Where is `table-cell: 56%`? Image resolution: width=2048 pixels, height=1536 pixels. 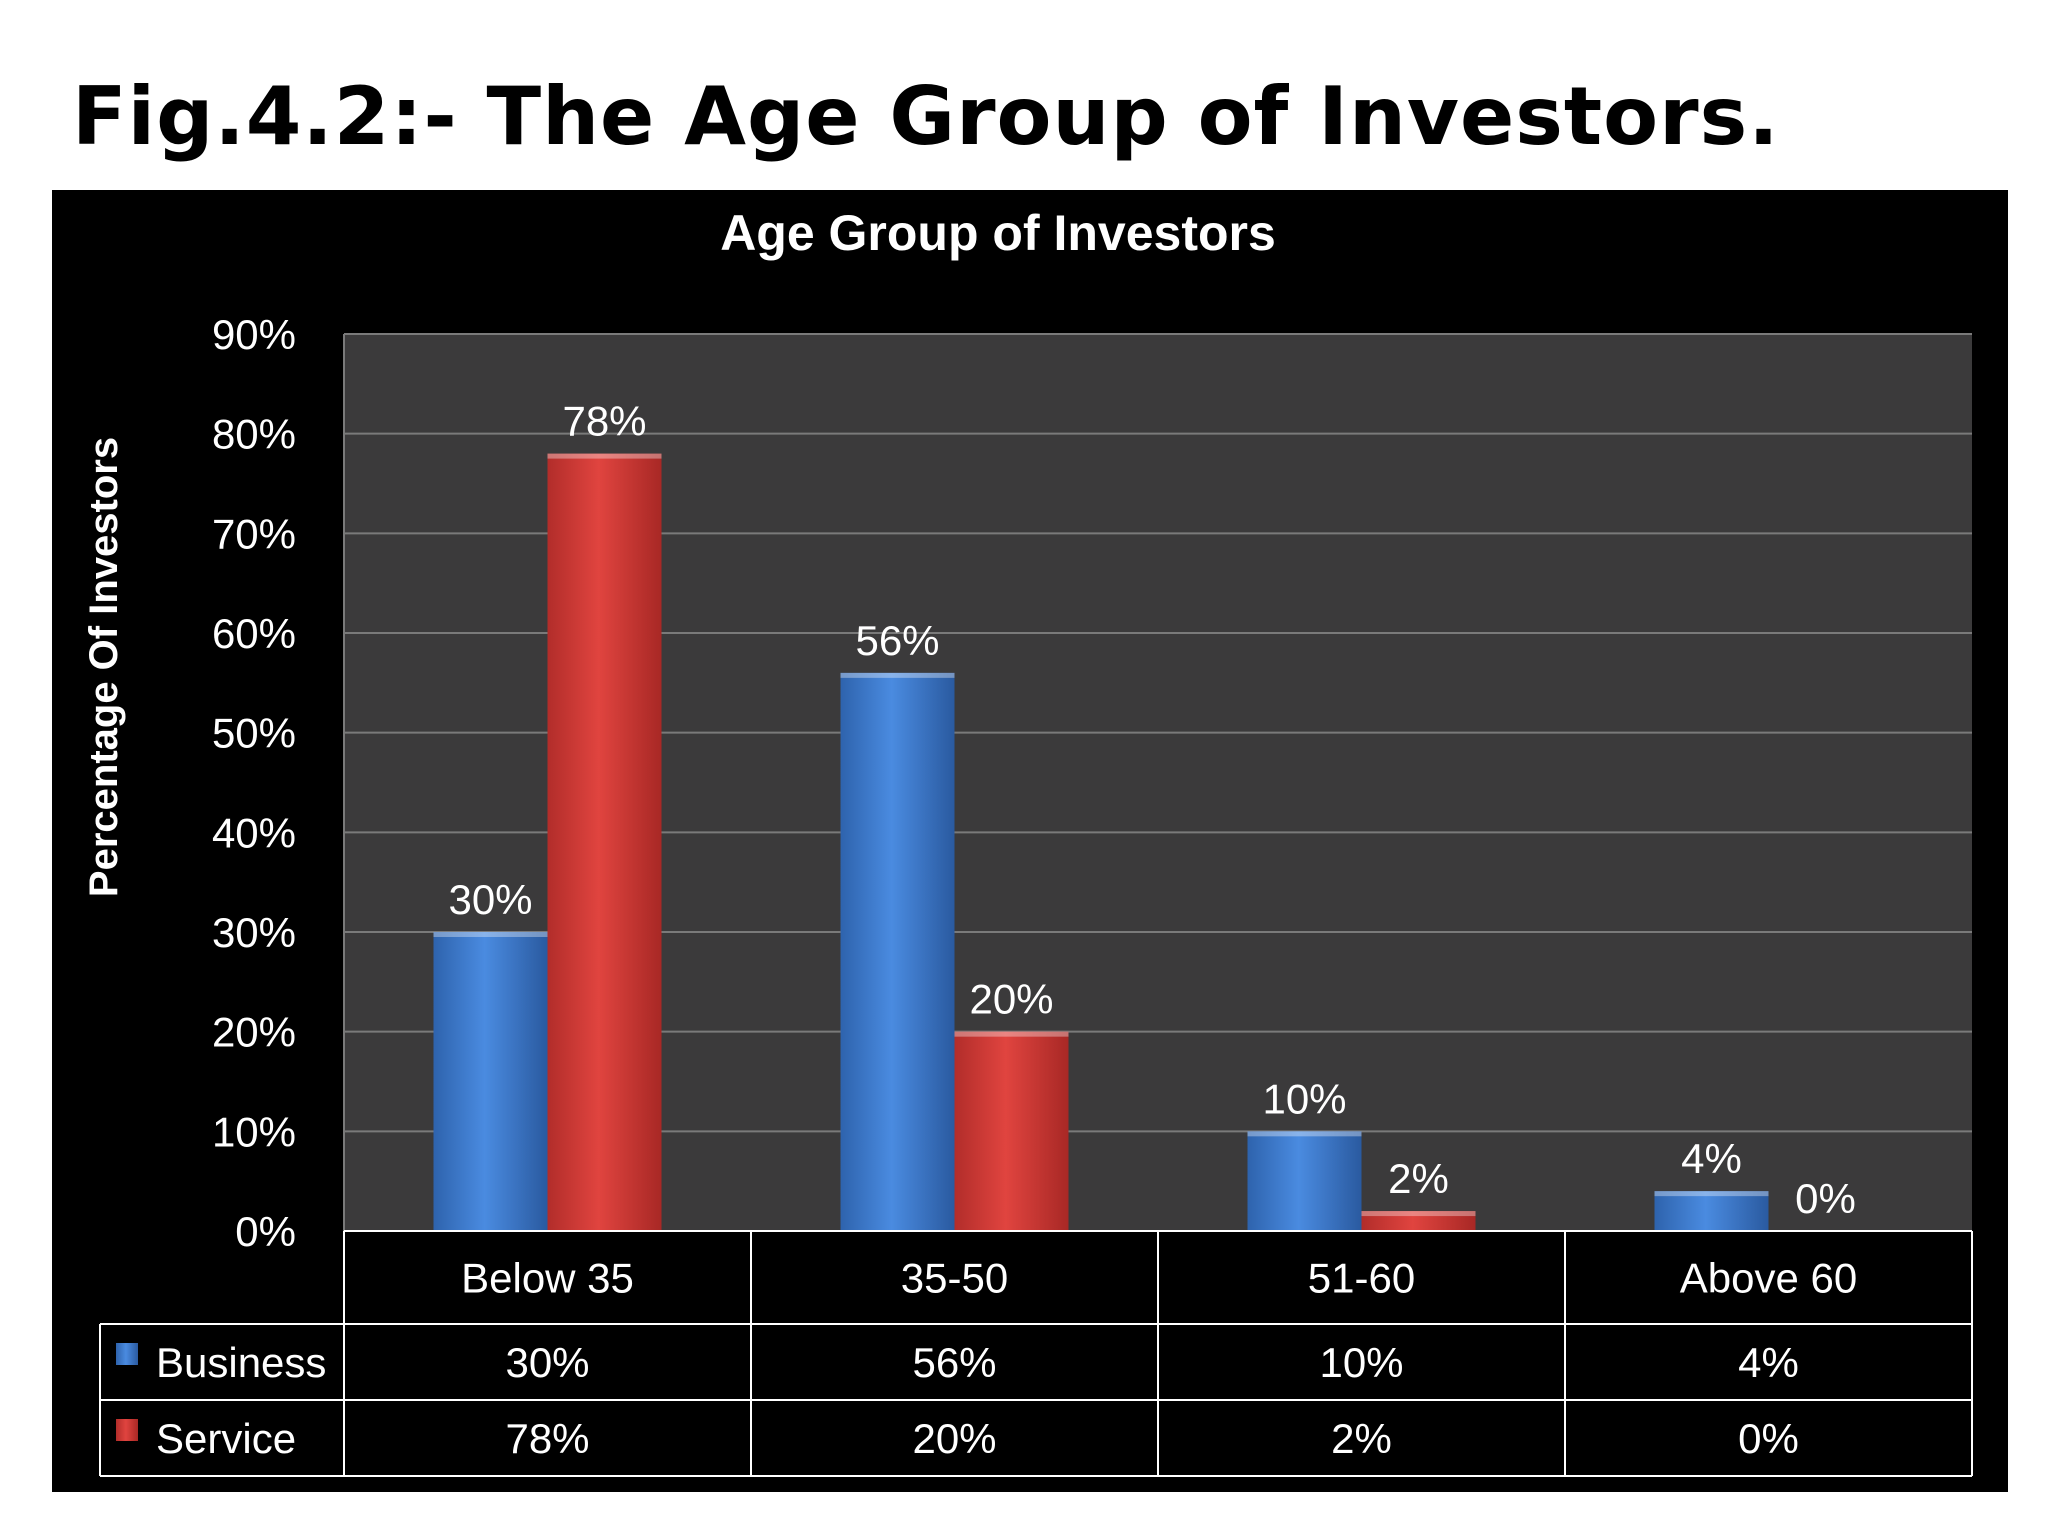 table-cell: 56% is located at coordinates (954, 1362).